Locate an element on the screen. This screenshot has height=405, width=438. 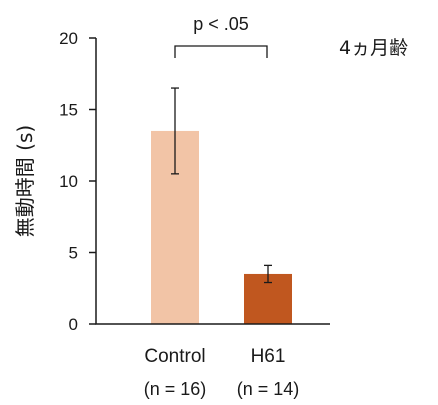
significance-bracket: p < .05 is located at coordinates (221, 36).